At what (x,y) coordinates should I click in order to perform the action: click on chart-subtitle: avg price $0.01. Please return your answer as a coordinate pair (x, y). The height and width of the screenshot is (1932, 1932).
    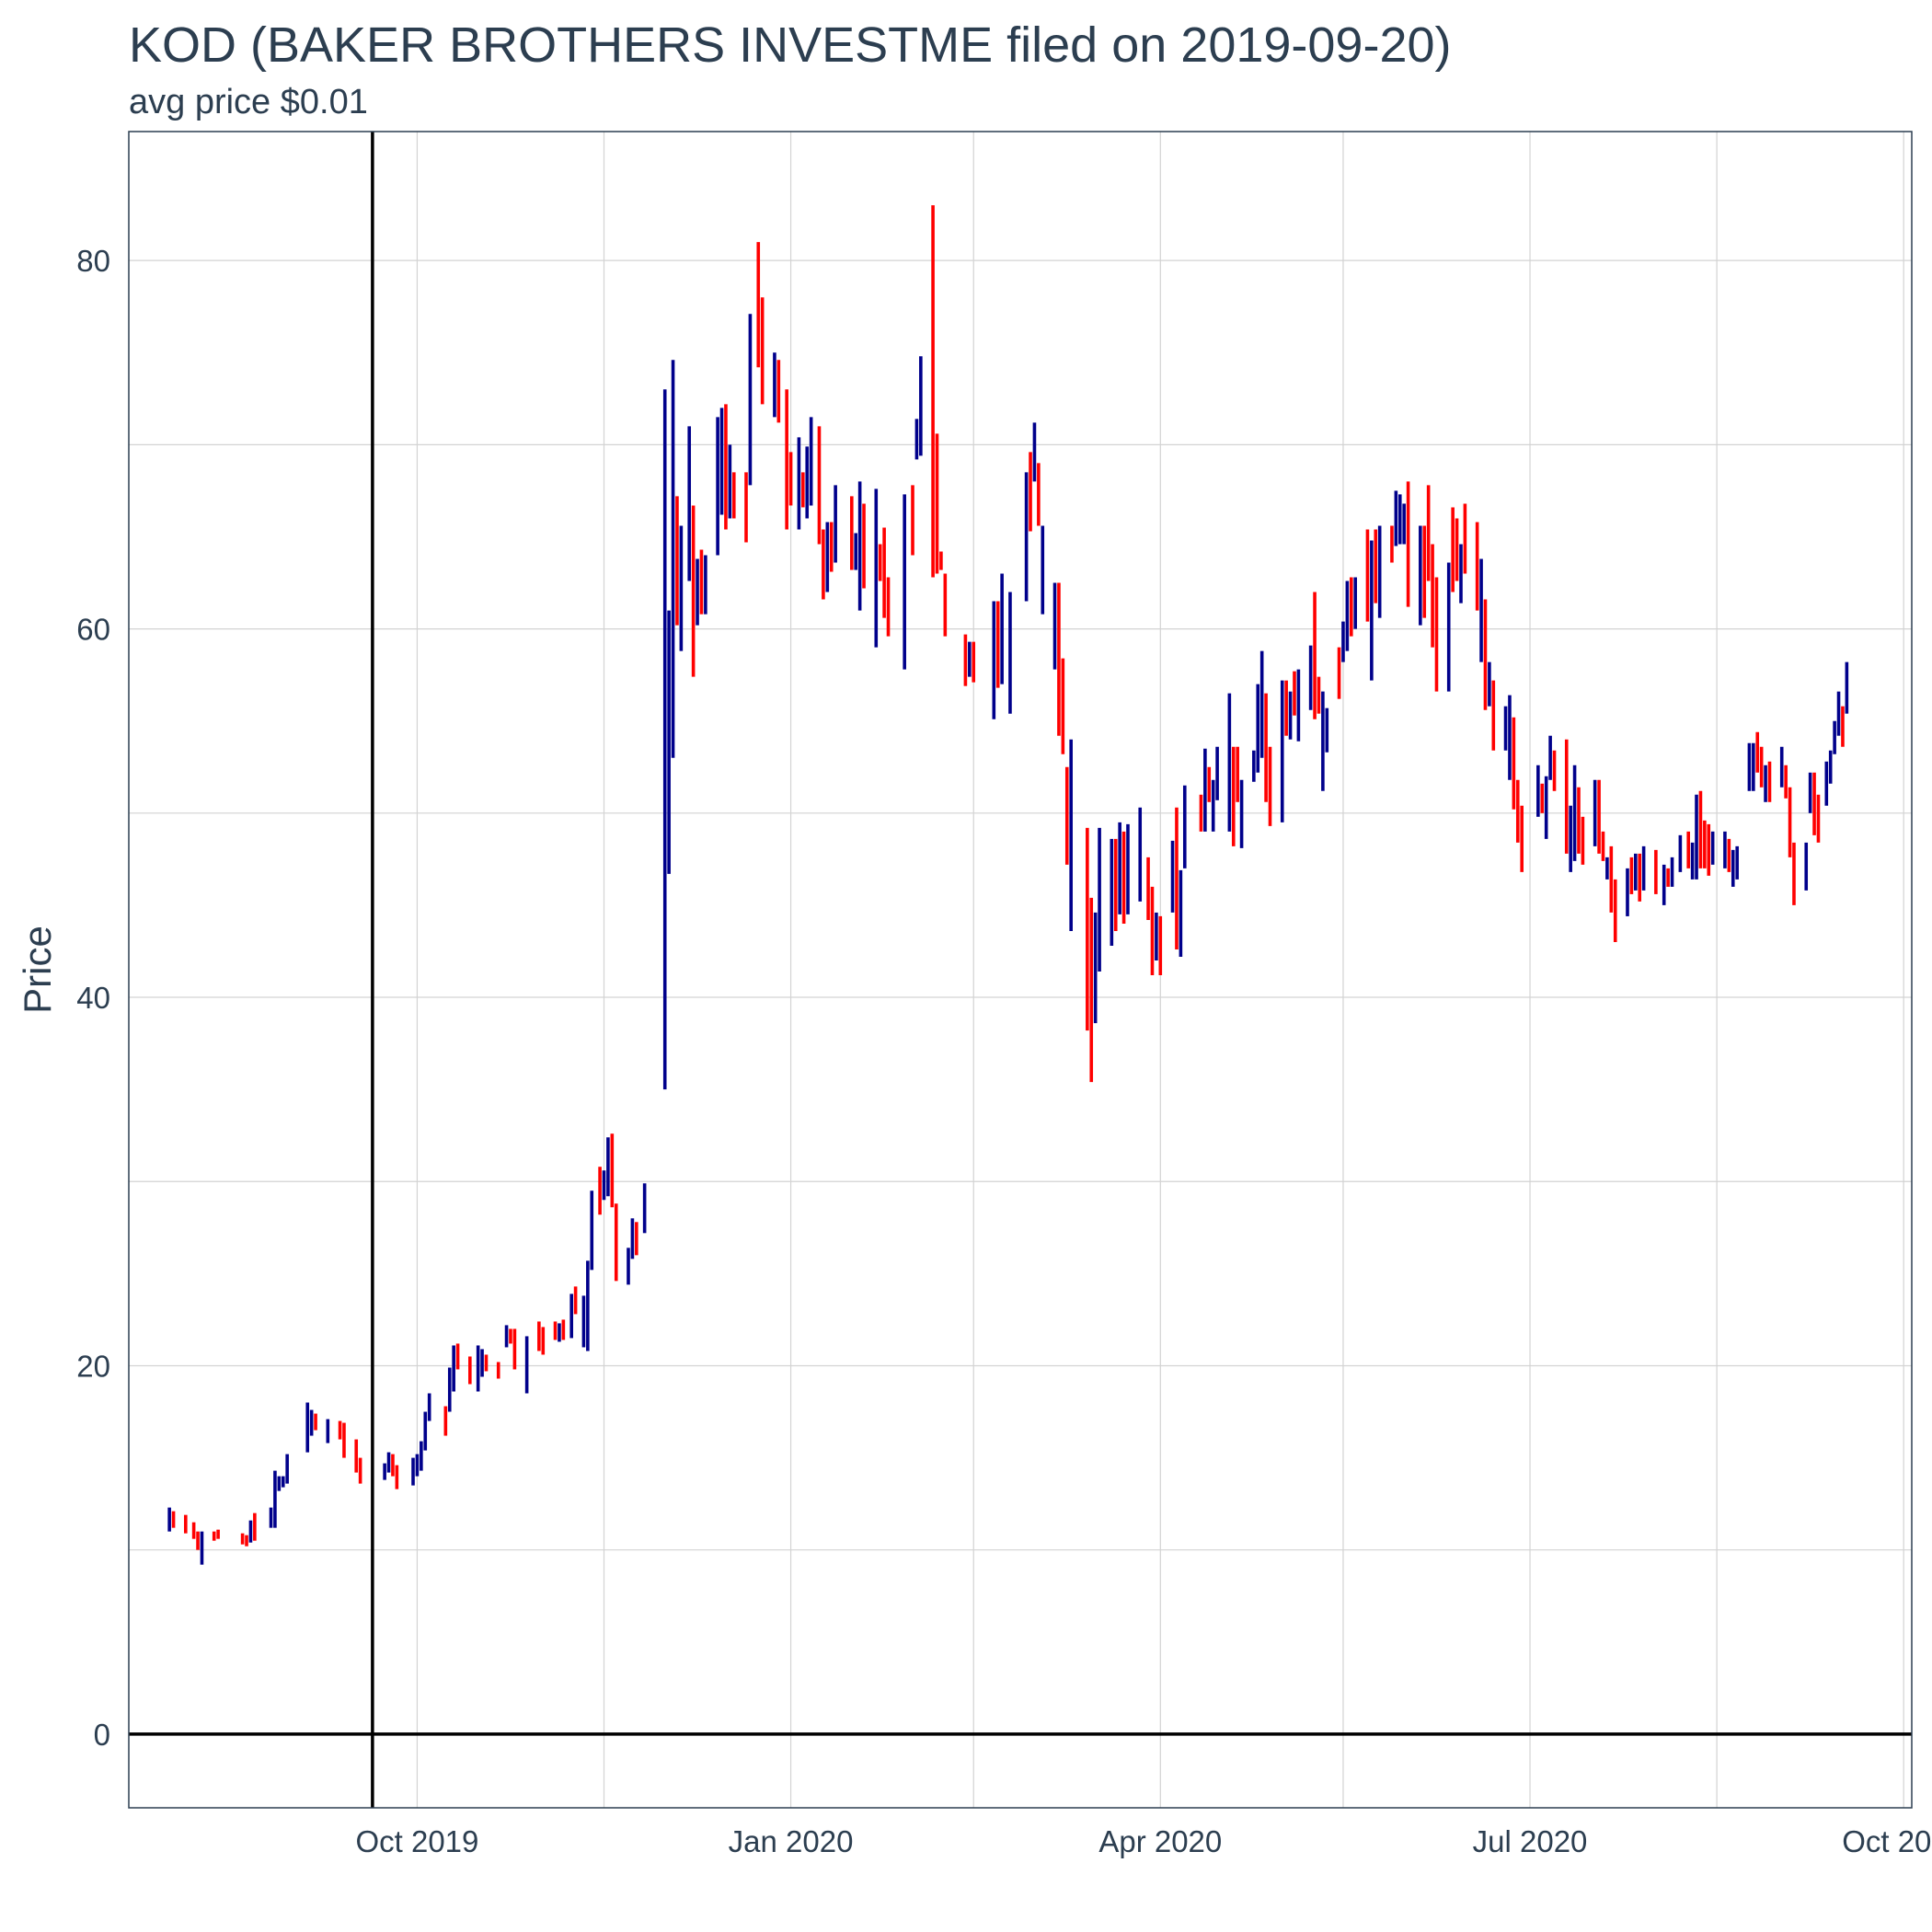
    Looking at the image, I should click on (248, 102).